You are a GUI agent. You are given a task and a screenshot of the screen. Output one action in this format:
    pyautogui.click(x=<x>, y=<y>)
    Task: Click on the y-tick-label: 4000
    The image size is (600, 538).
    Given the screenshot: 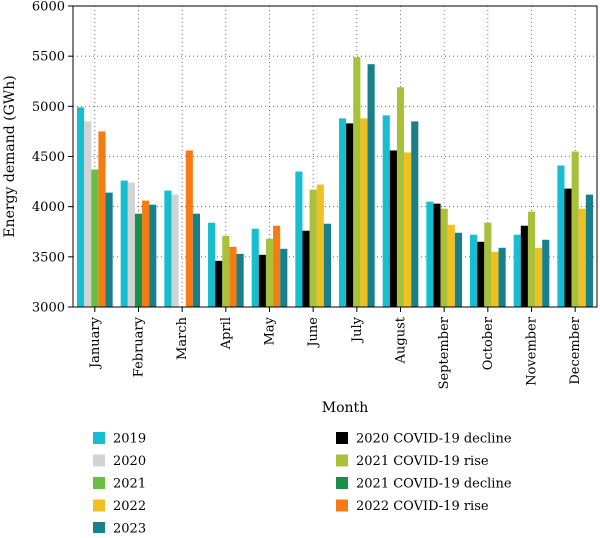 What is the action you would take?
    pyautogui.click(x=48, y=207)
    